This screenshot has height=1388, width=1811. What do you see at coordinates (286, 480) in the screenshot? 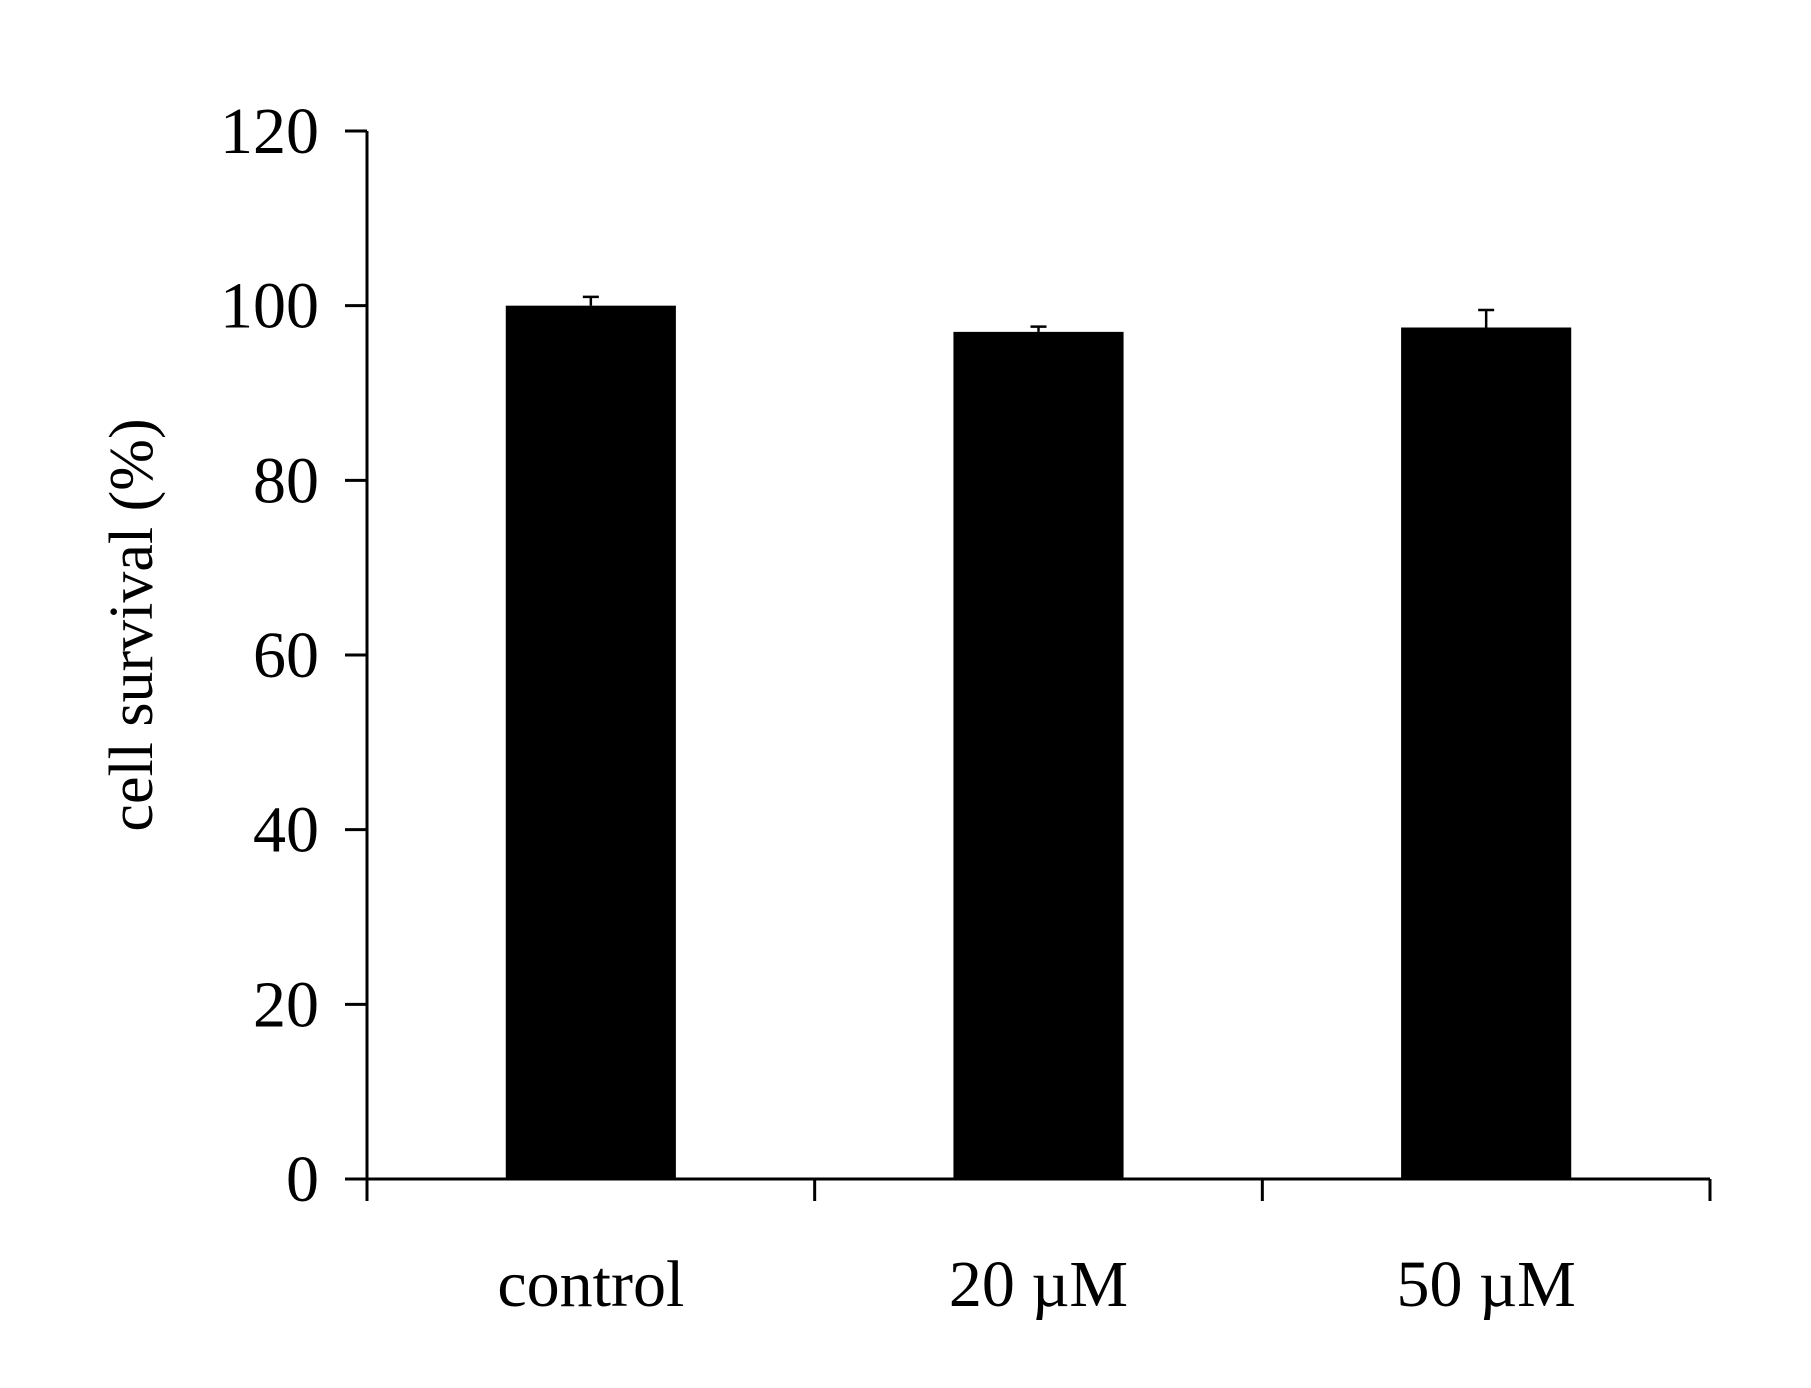
I see `y-tick-label: 80` at bounding box center [286, 480].